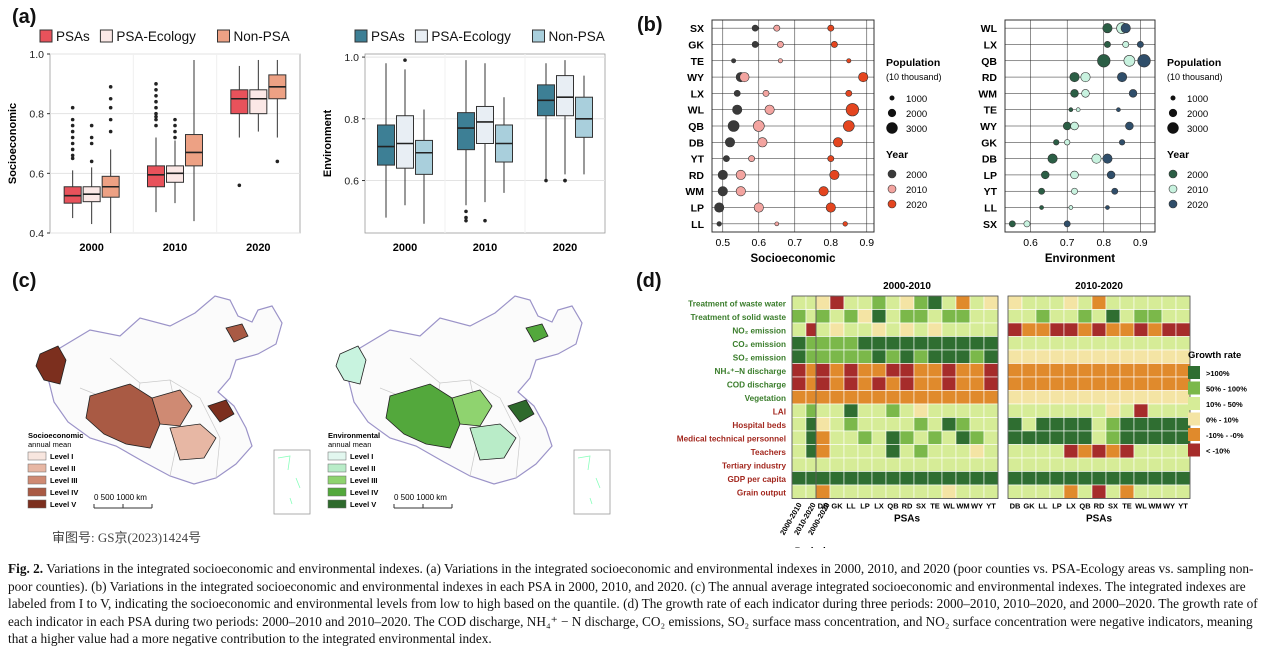  Describe the element at coordinates (989, 143) in the screenshot. I see `y-tick-label: GK` at that location.